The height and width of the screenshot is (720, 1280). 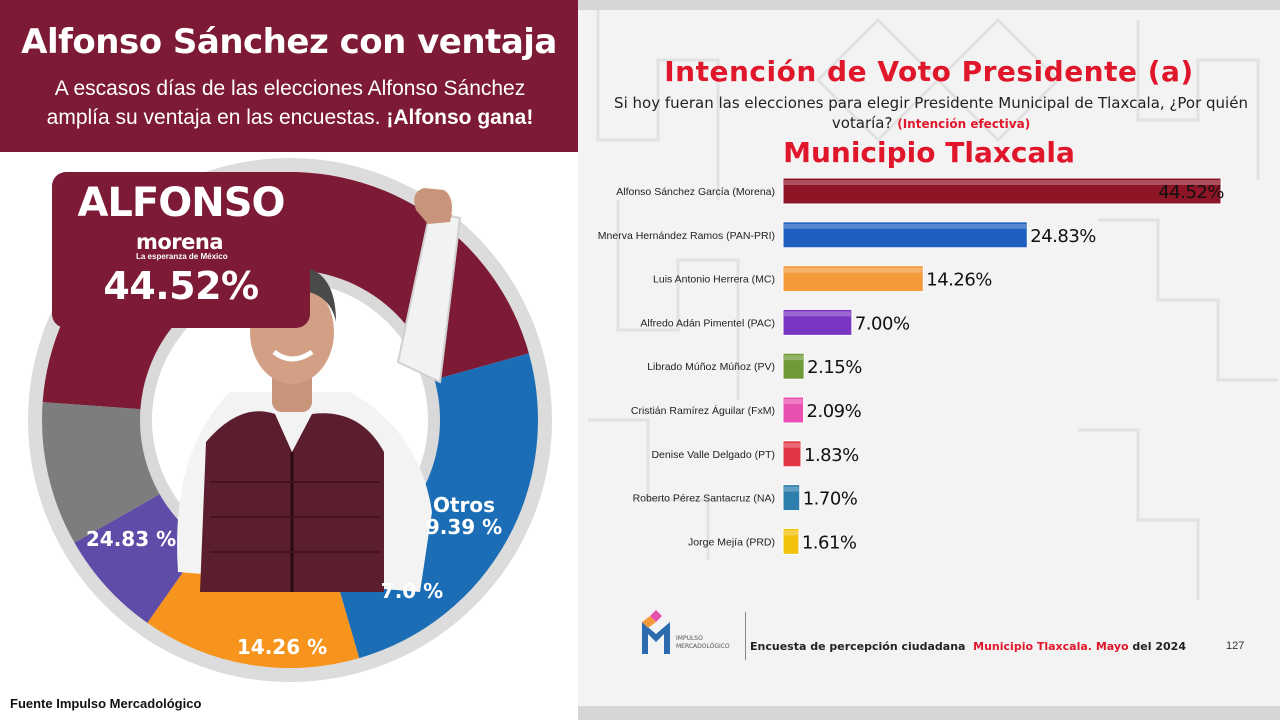 What do you see at coordinates (105, 472) in the screenshot?
I see `donut-slice-otros` at bounding box center [105, 472].